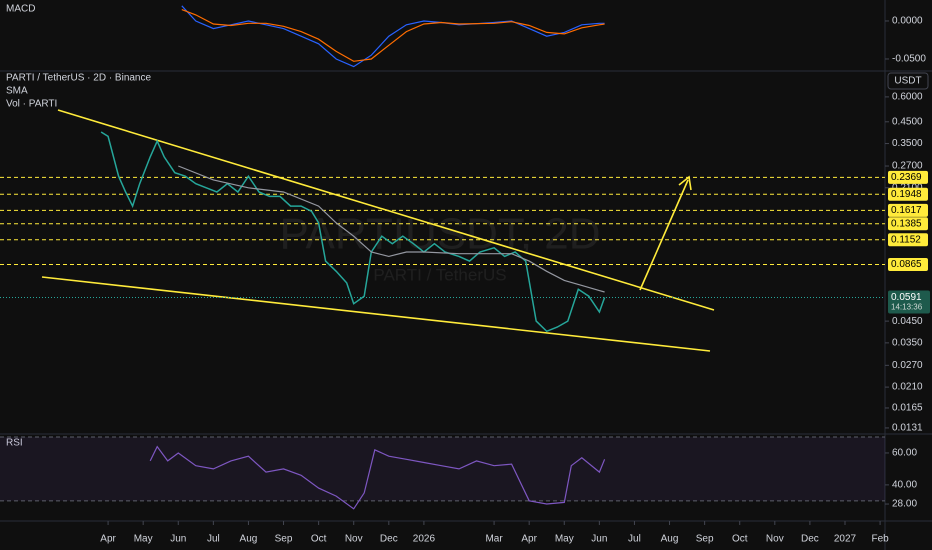 The width and height of the screenshot is (932, 550). I want to click on y-tick-label: 0.0350, so click(907, 343).